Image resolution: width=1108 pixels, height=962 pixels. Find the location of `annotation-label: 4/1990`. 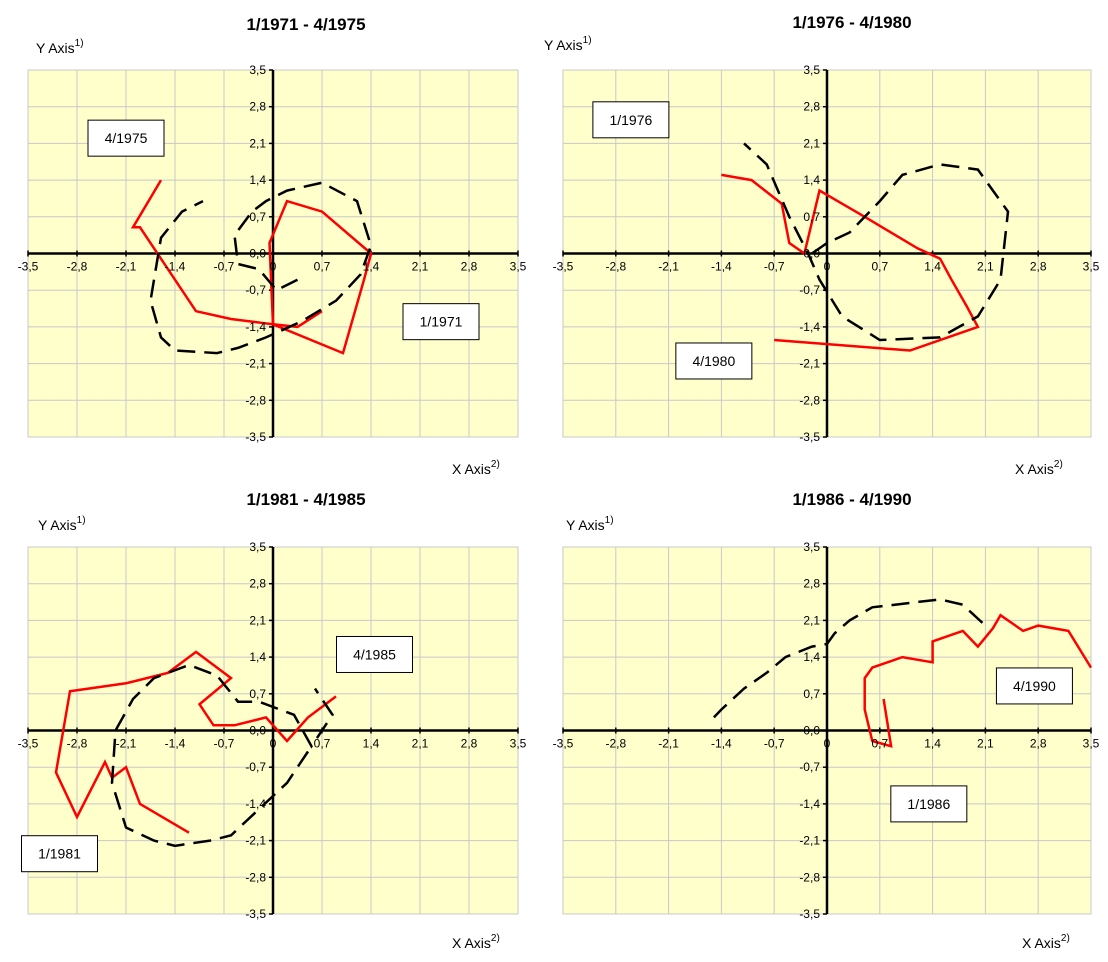

annotation-label: 4/1990 is located at coordinates (1034, 686).